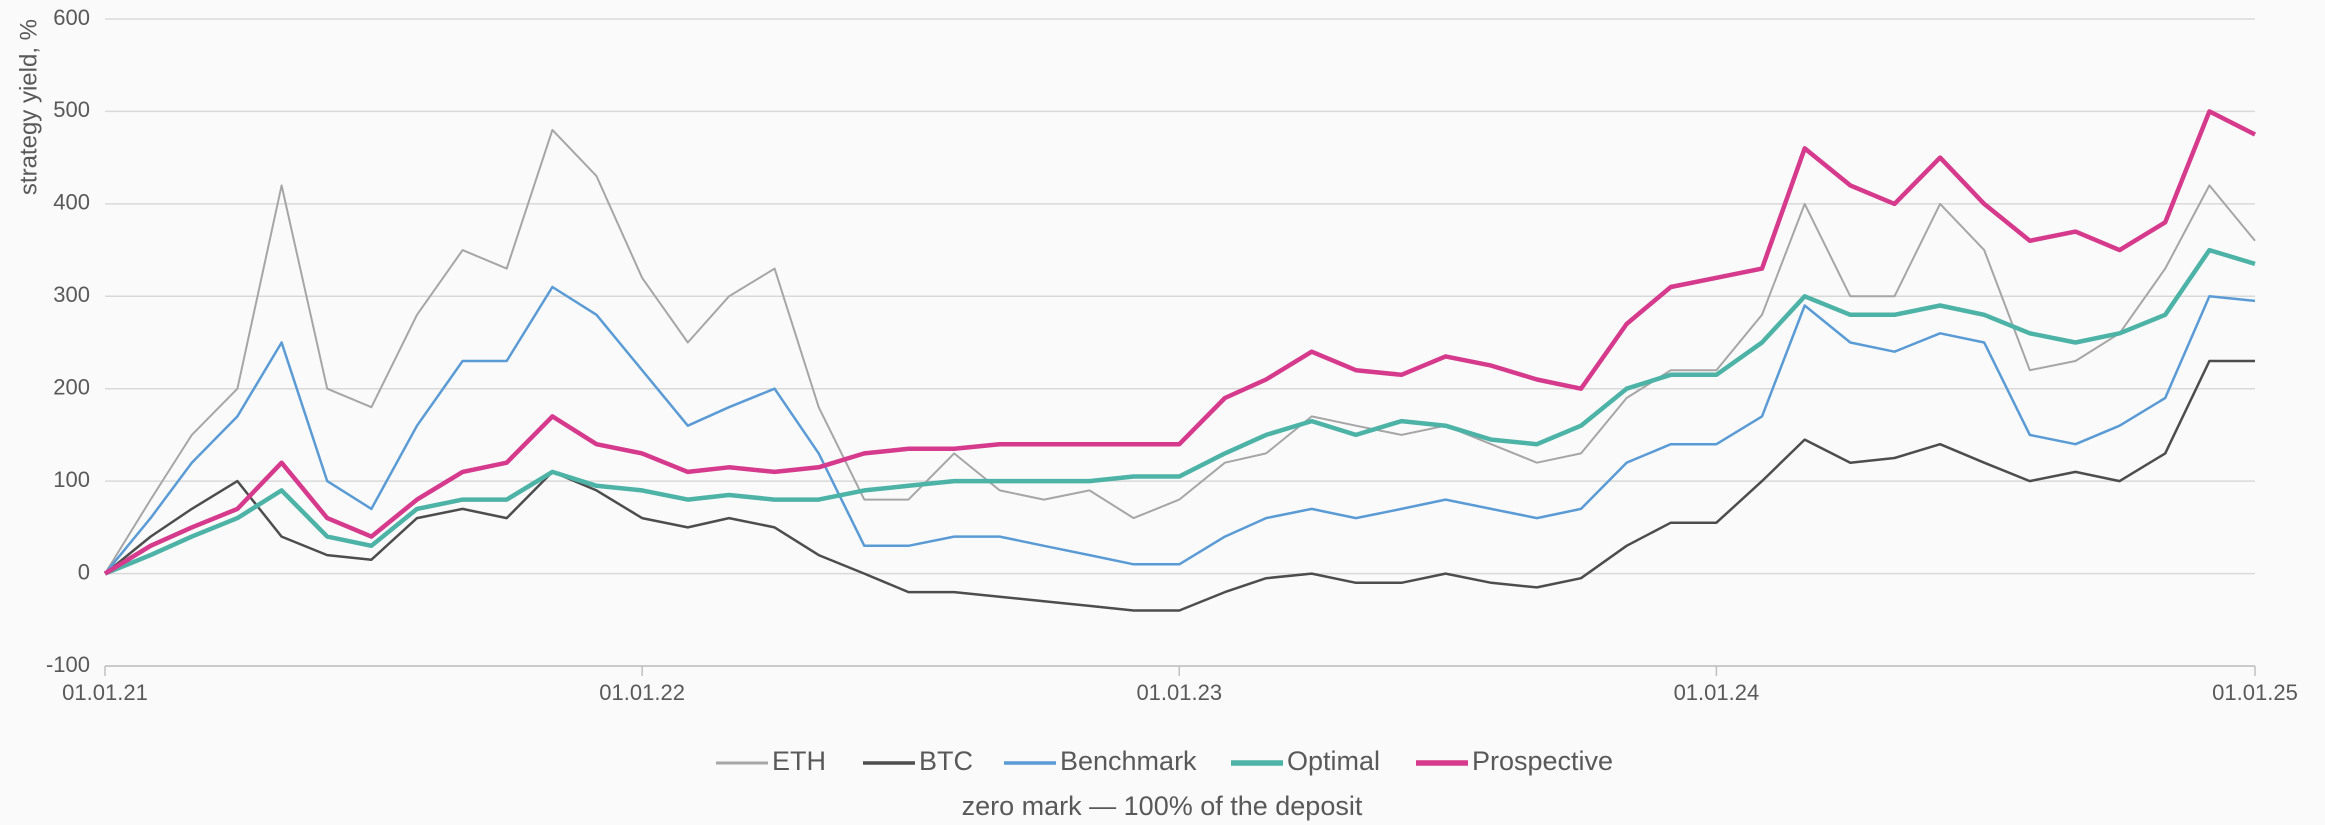 Image resolution: width=2325 pixels, height=825 pixels. Describe the element at coordinates (71, 479) in the screenshot. I see `y-tick-label: 100` at that location.